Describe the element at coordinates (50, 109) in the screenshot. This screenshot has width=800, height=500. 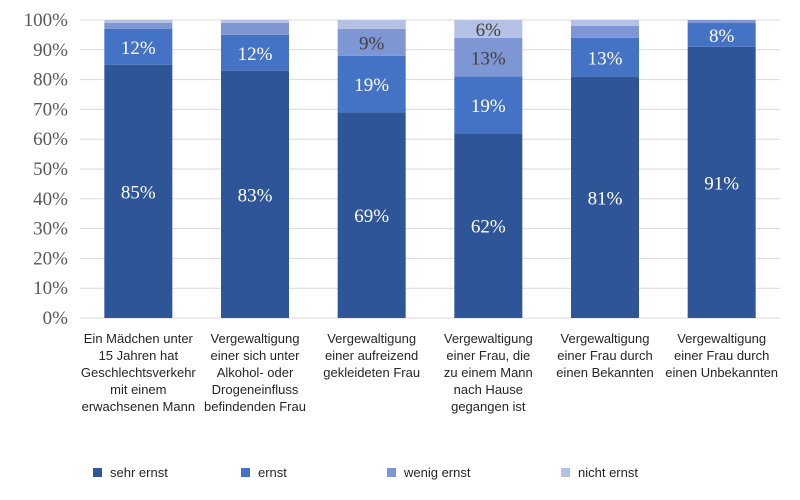
I see `y-tick-label: 70%` at that location.